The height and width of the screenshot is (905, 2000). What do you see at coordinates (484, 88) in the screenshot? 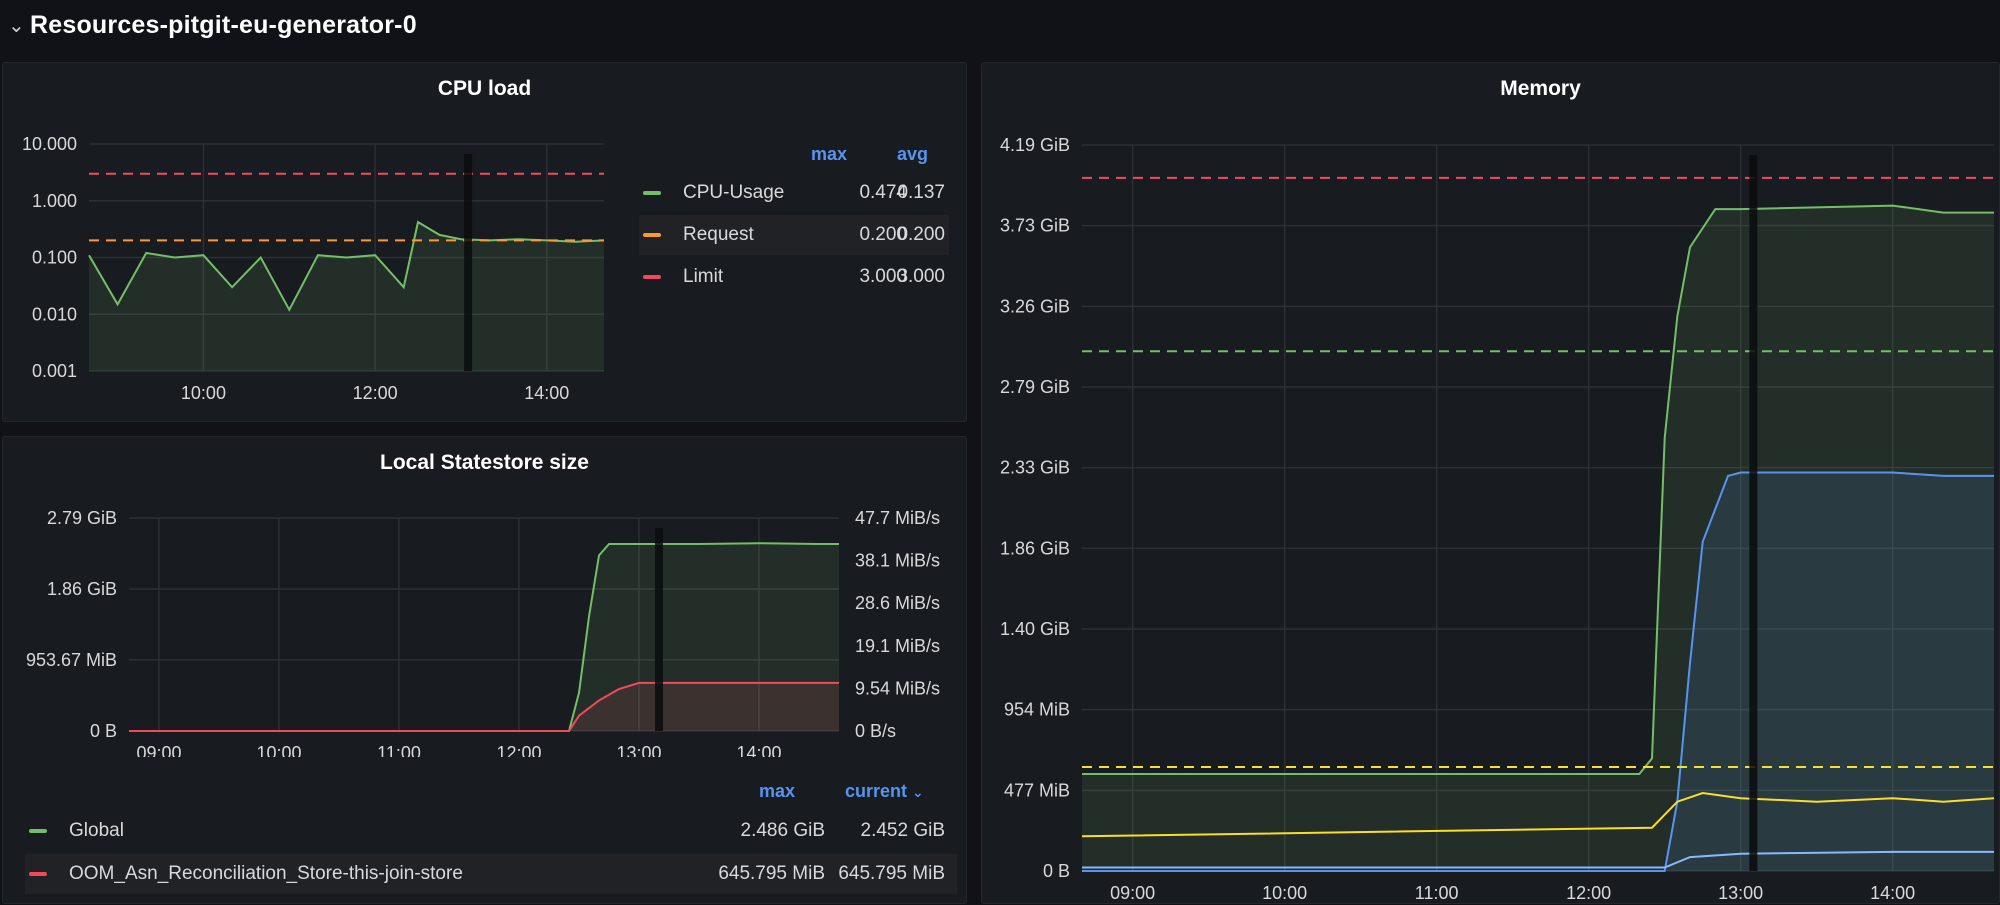
I see `panel-title: CPU load` at bounding box center [484, 88].